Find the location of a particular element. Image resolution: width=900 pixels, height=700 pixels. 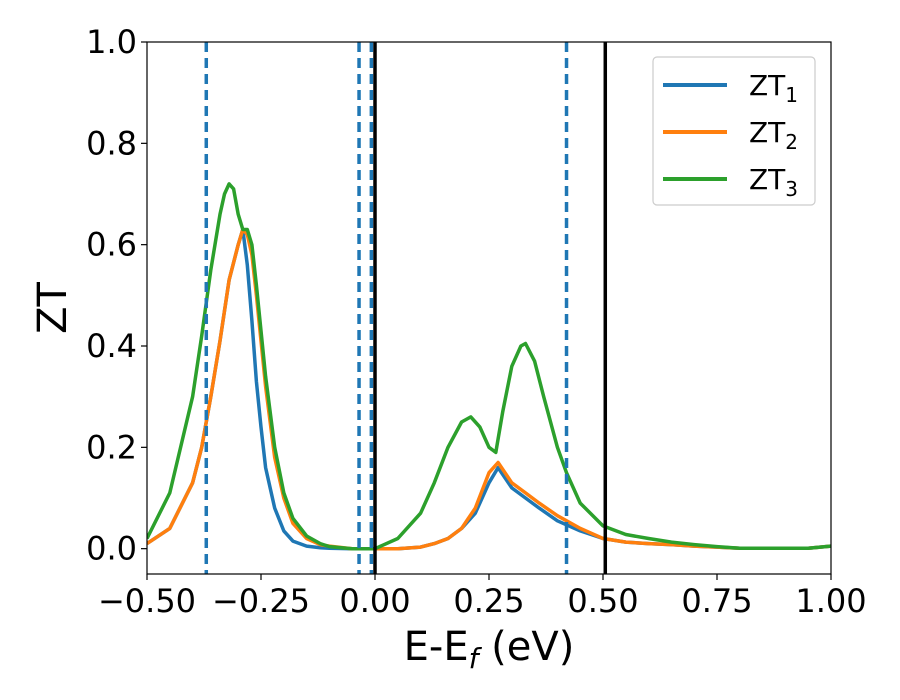

x-tick-label: 1.00 is located at coordinates (830, 601).